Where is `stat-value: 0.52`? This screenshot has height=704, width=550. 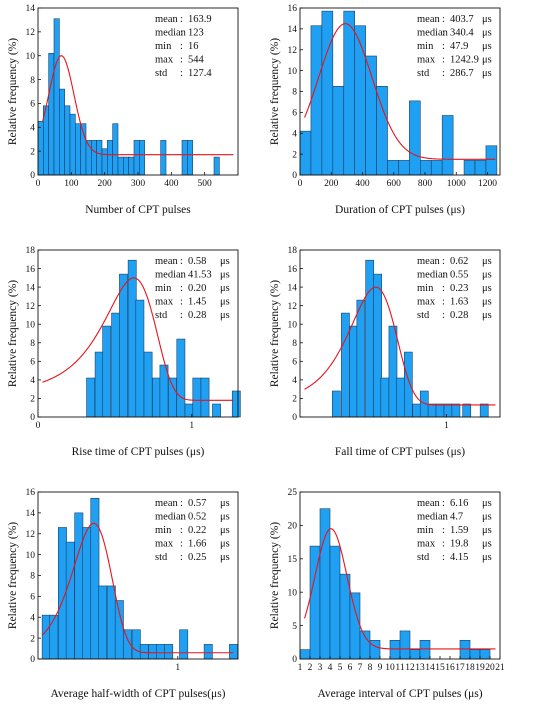
stat-value: 0.52 is located at coordinates (197, 517).